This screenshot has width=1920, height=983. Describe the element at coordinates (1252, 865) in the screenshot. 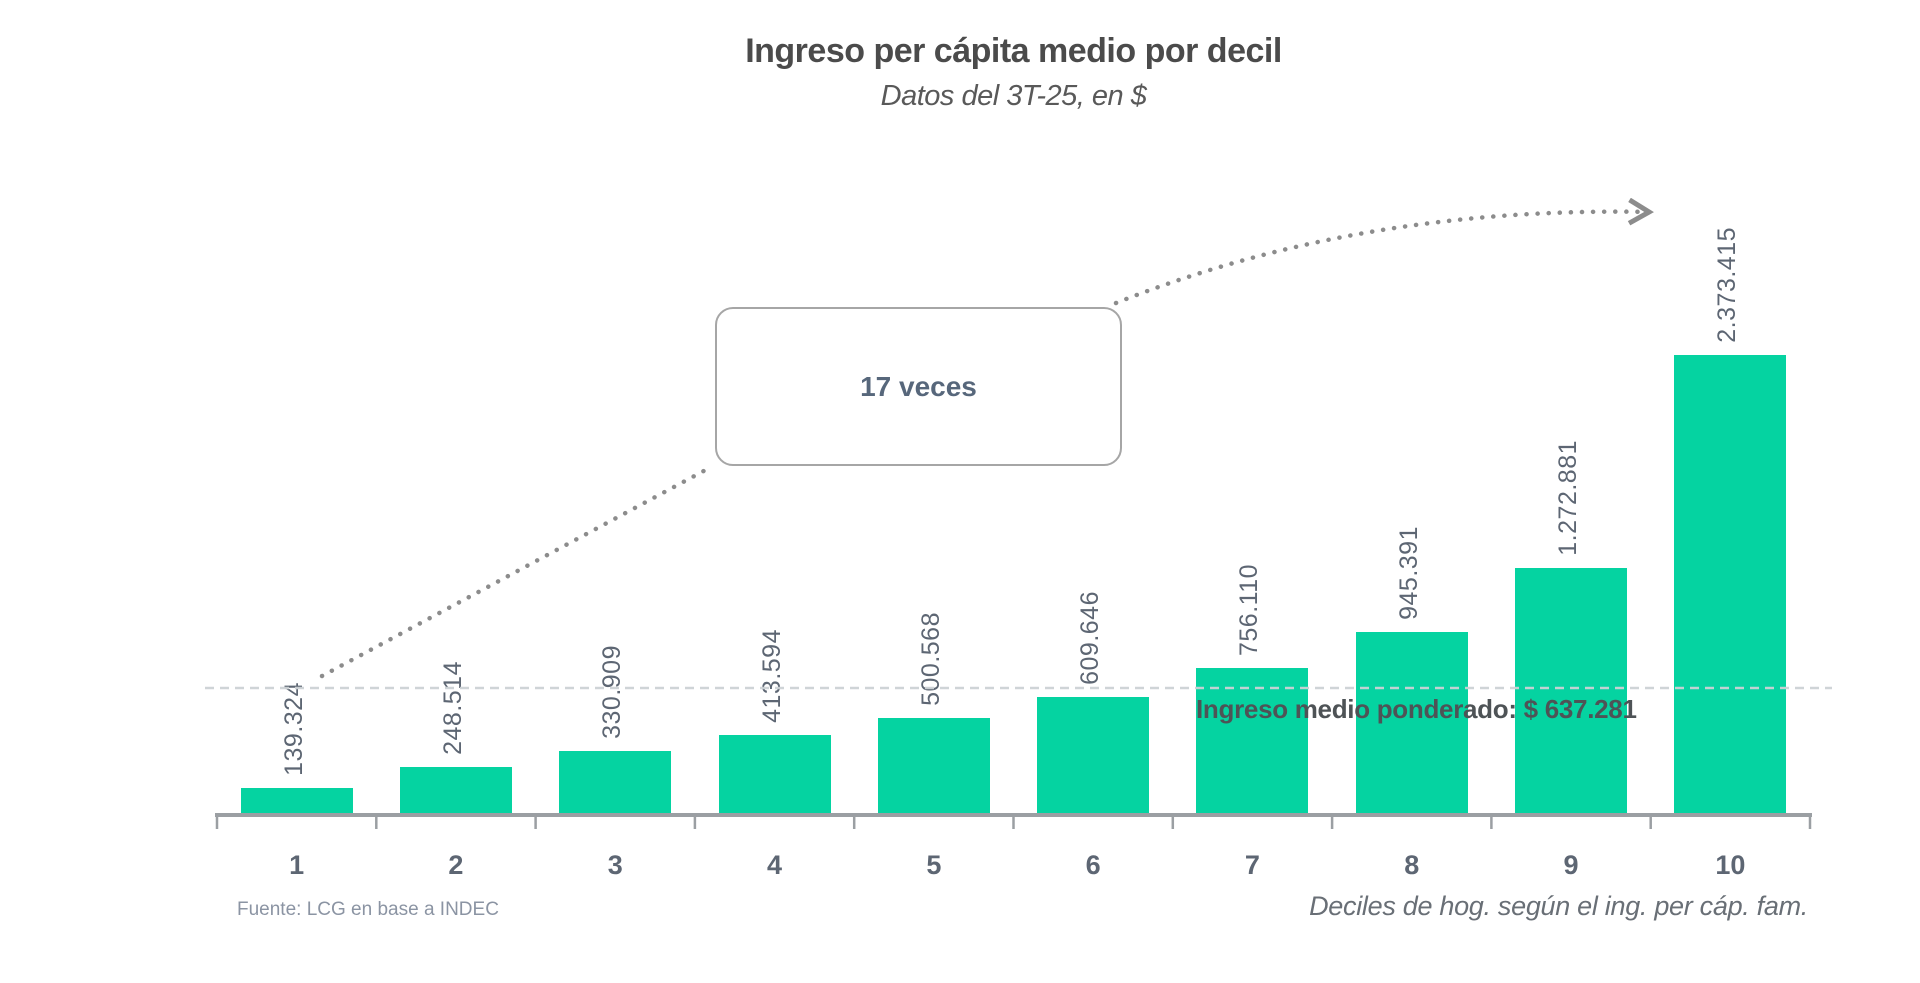

I see `x-tick-label: 7` at that location.